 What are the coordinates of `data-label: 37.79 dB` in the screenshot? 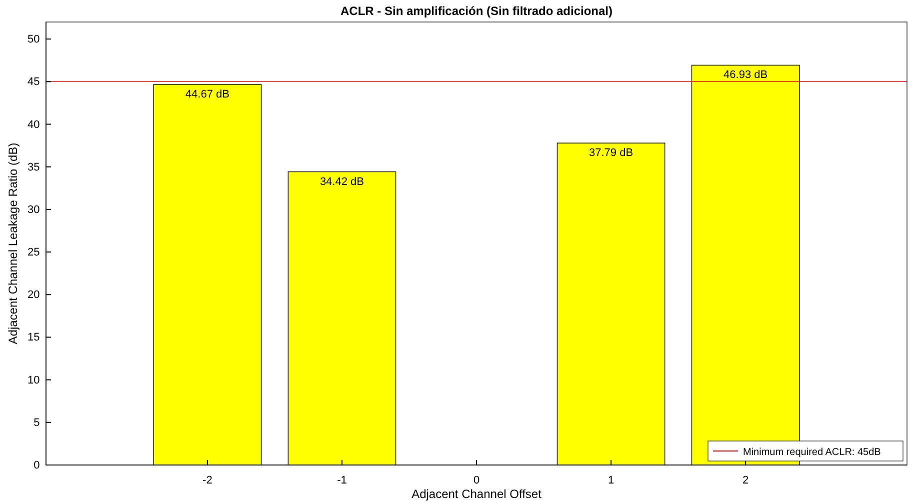 It's located at (611, 153).